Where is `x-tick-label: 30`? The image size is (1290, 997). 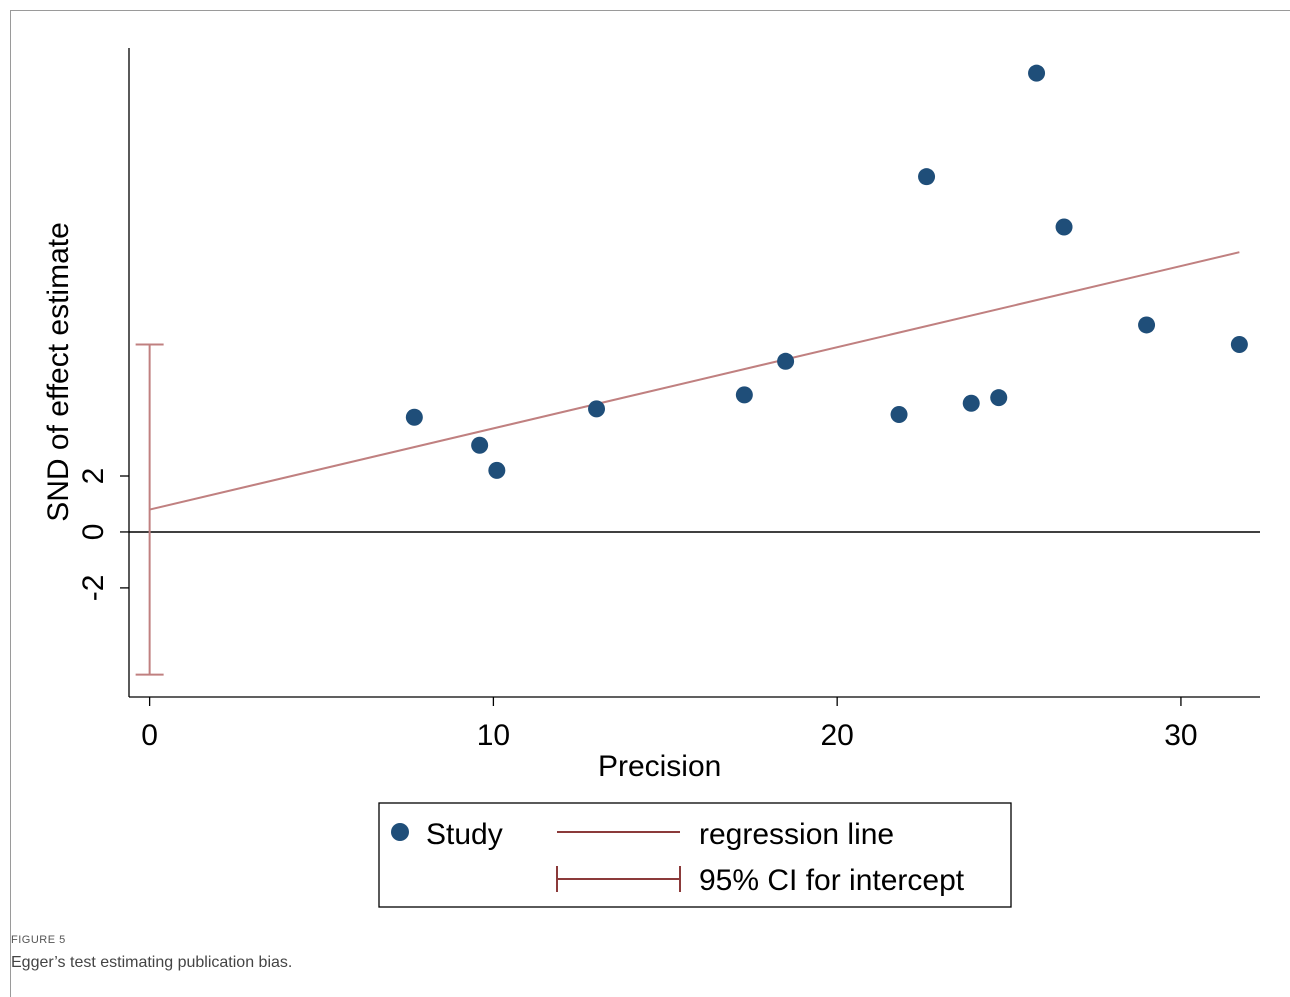 x-tick-label: 30 is located at coordinates (1180, 735).